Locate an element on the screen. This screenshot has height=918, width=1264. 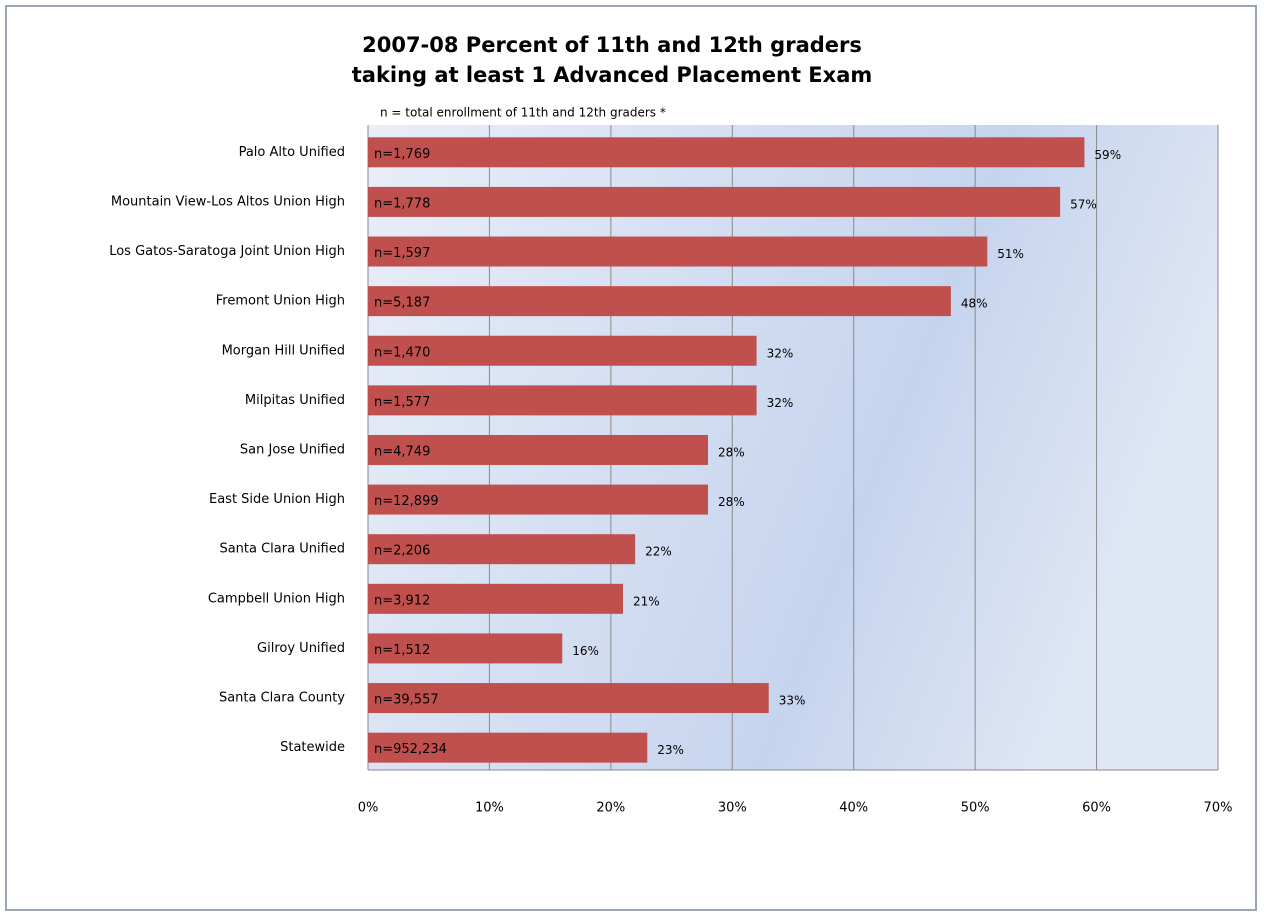
x-tick-label: 30% is located at coordinates (732, 808).